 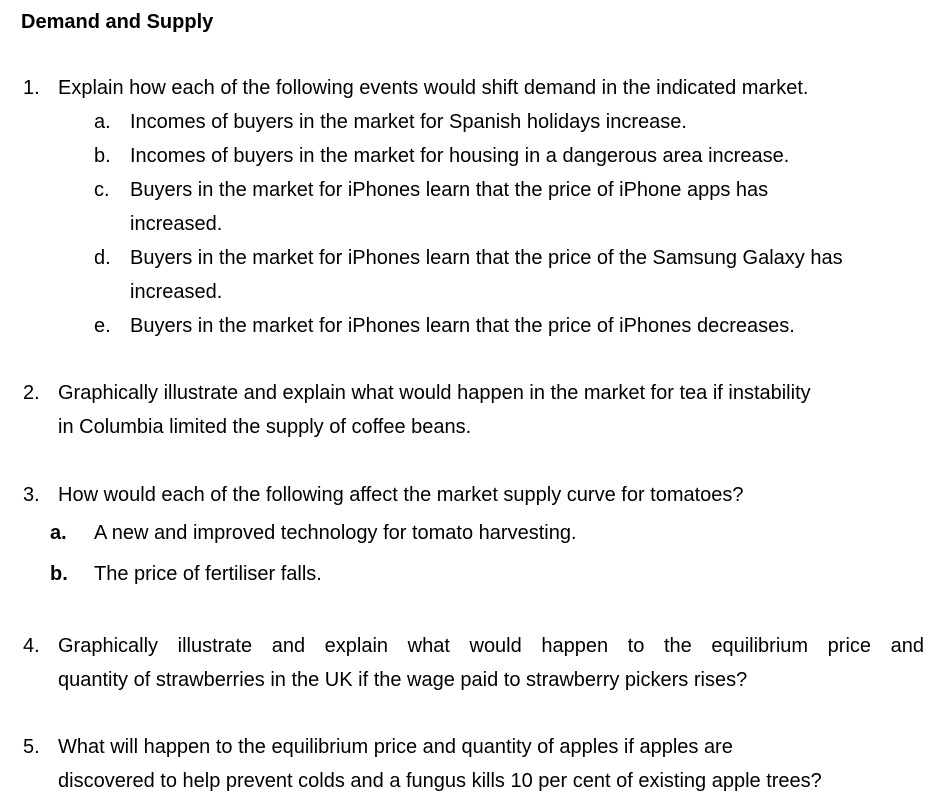 I want to click on q3-item-b-text: The price of fertiliser falls., so click(x=208, y=574).